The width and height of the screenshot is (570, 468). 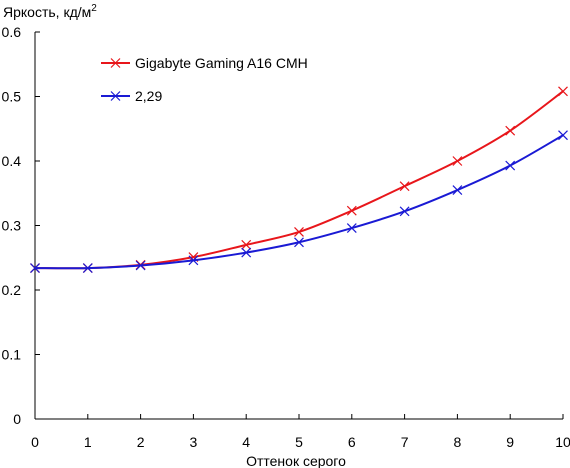 I want to click on x-tick-label: 10, so click(x=562, y=442).